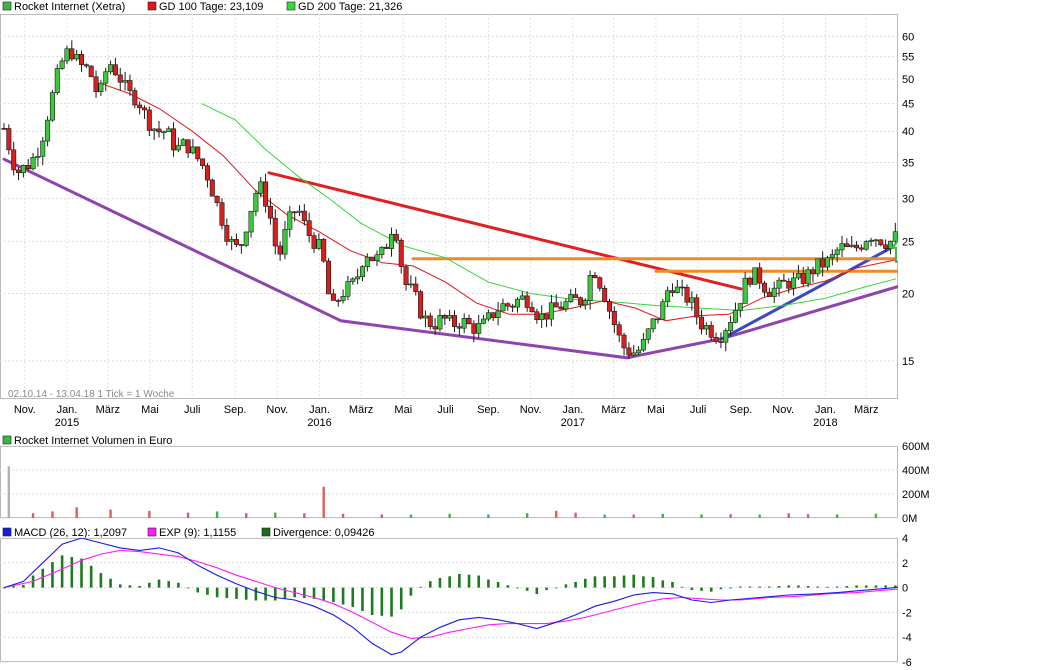 The height and width of the screenshot is (670, 1037). I want to click on macd-y-tick: -4, so click(907, 638).